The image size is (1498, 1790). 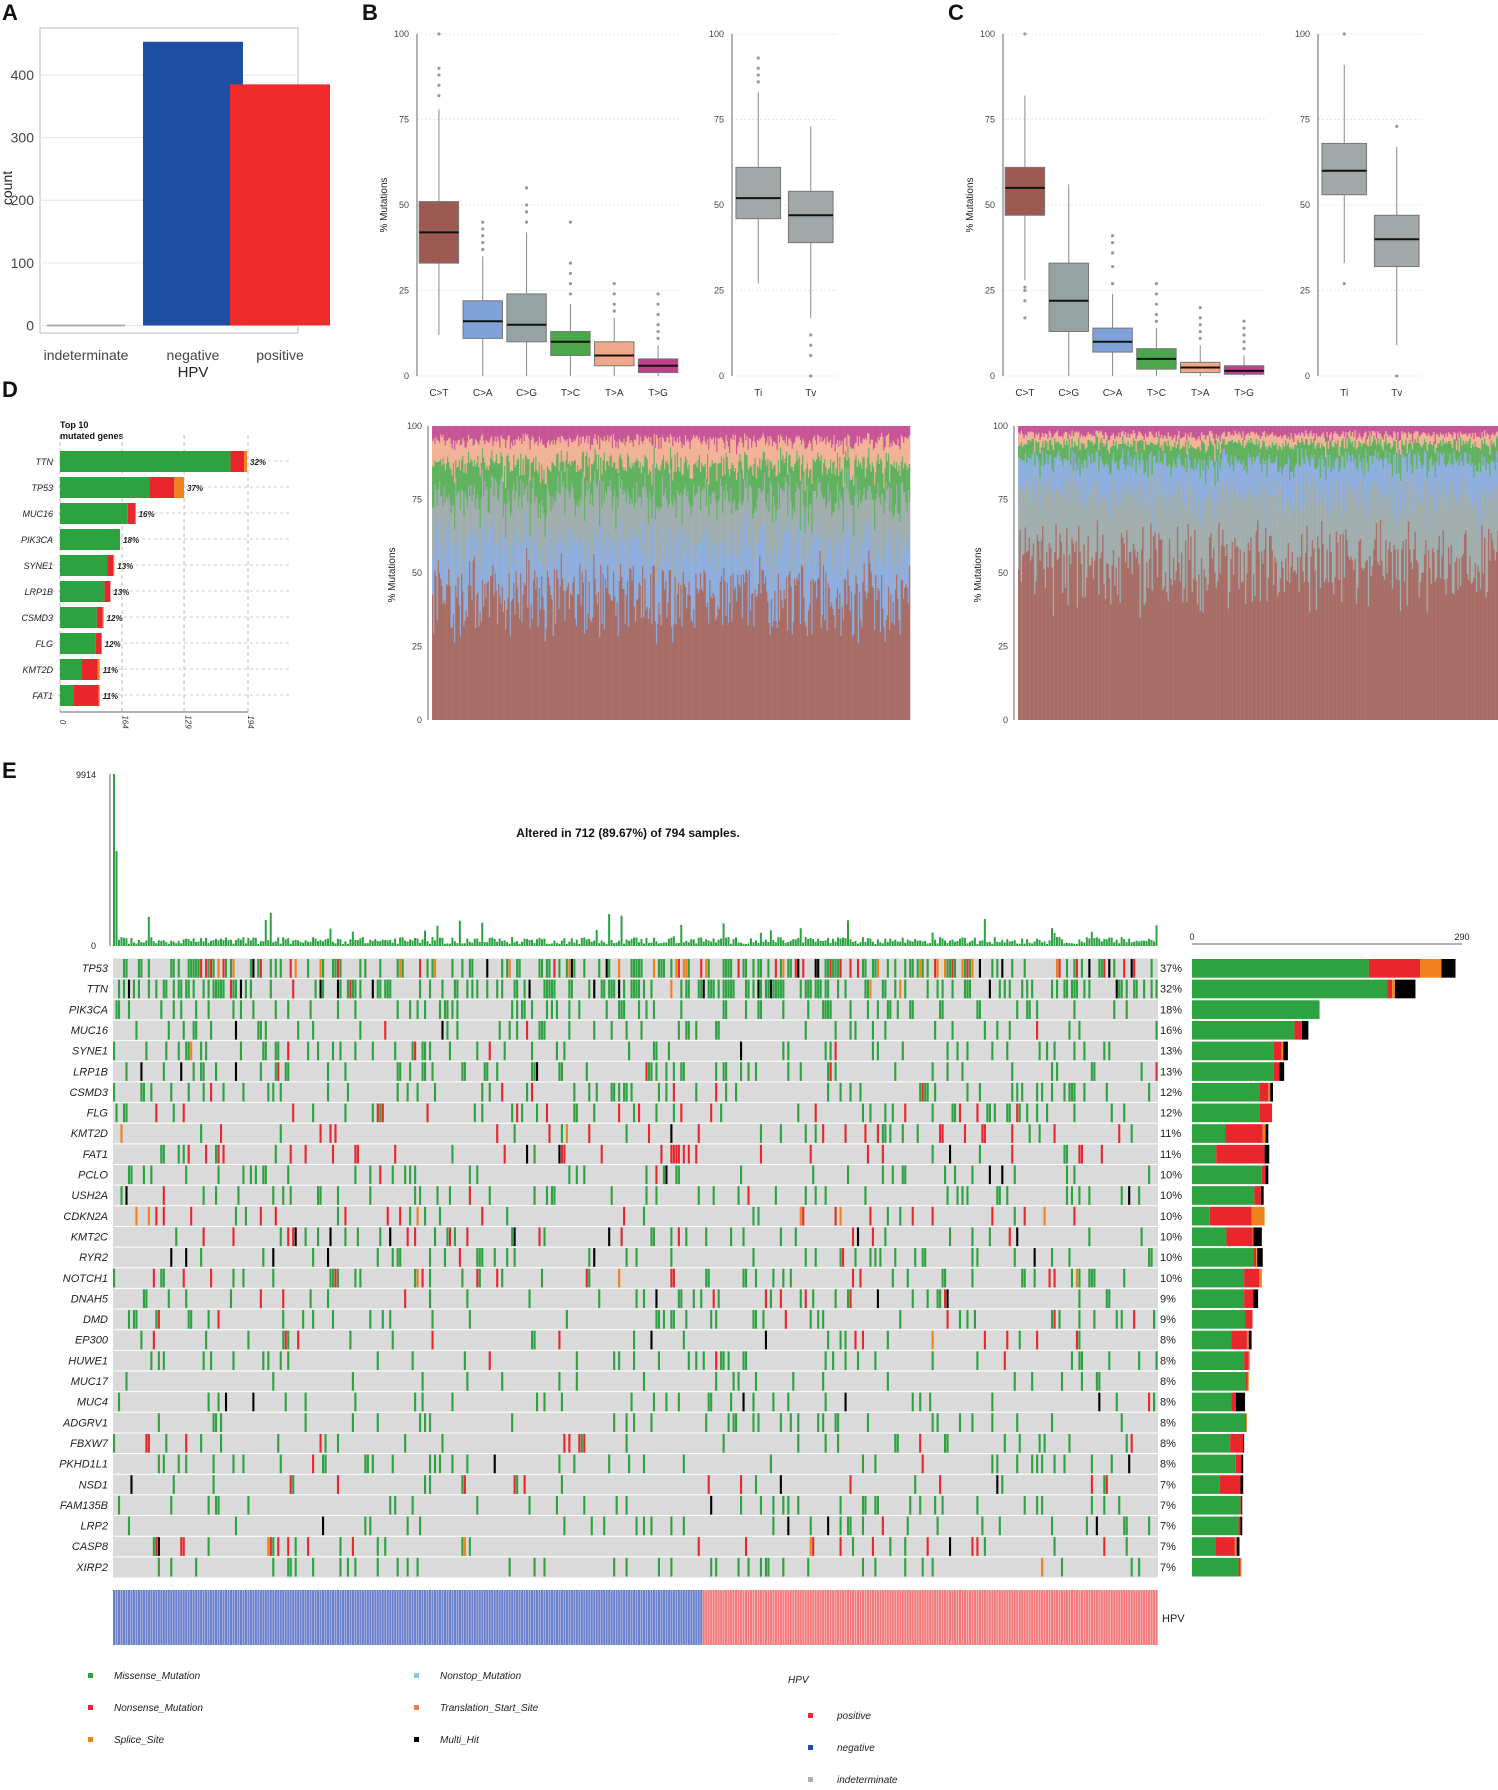 I want to click on panel-b-outlier, so click(x=811, y=335).